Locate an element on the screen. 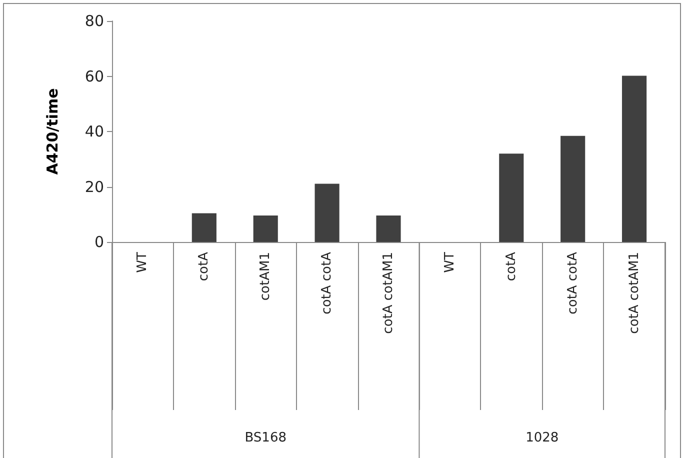 The image size is (685, 458). y-tick-label: 80 is located at coordinates (94, 21).